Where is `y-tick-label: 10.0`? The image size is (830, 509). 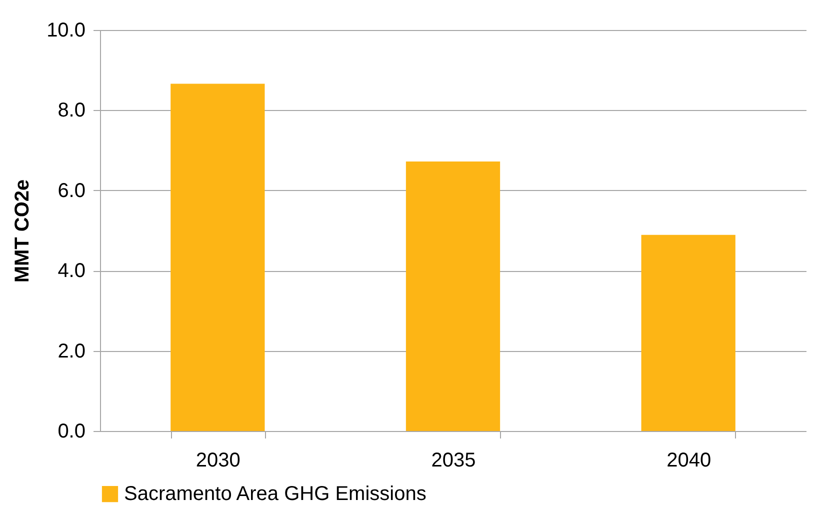
y-tick-label: 10.0 is located at coordinates (66, 31).